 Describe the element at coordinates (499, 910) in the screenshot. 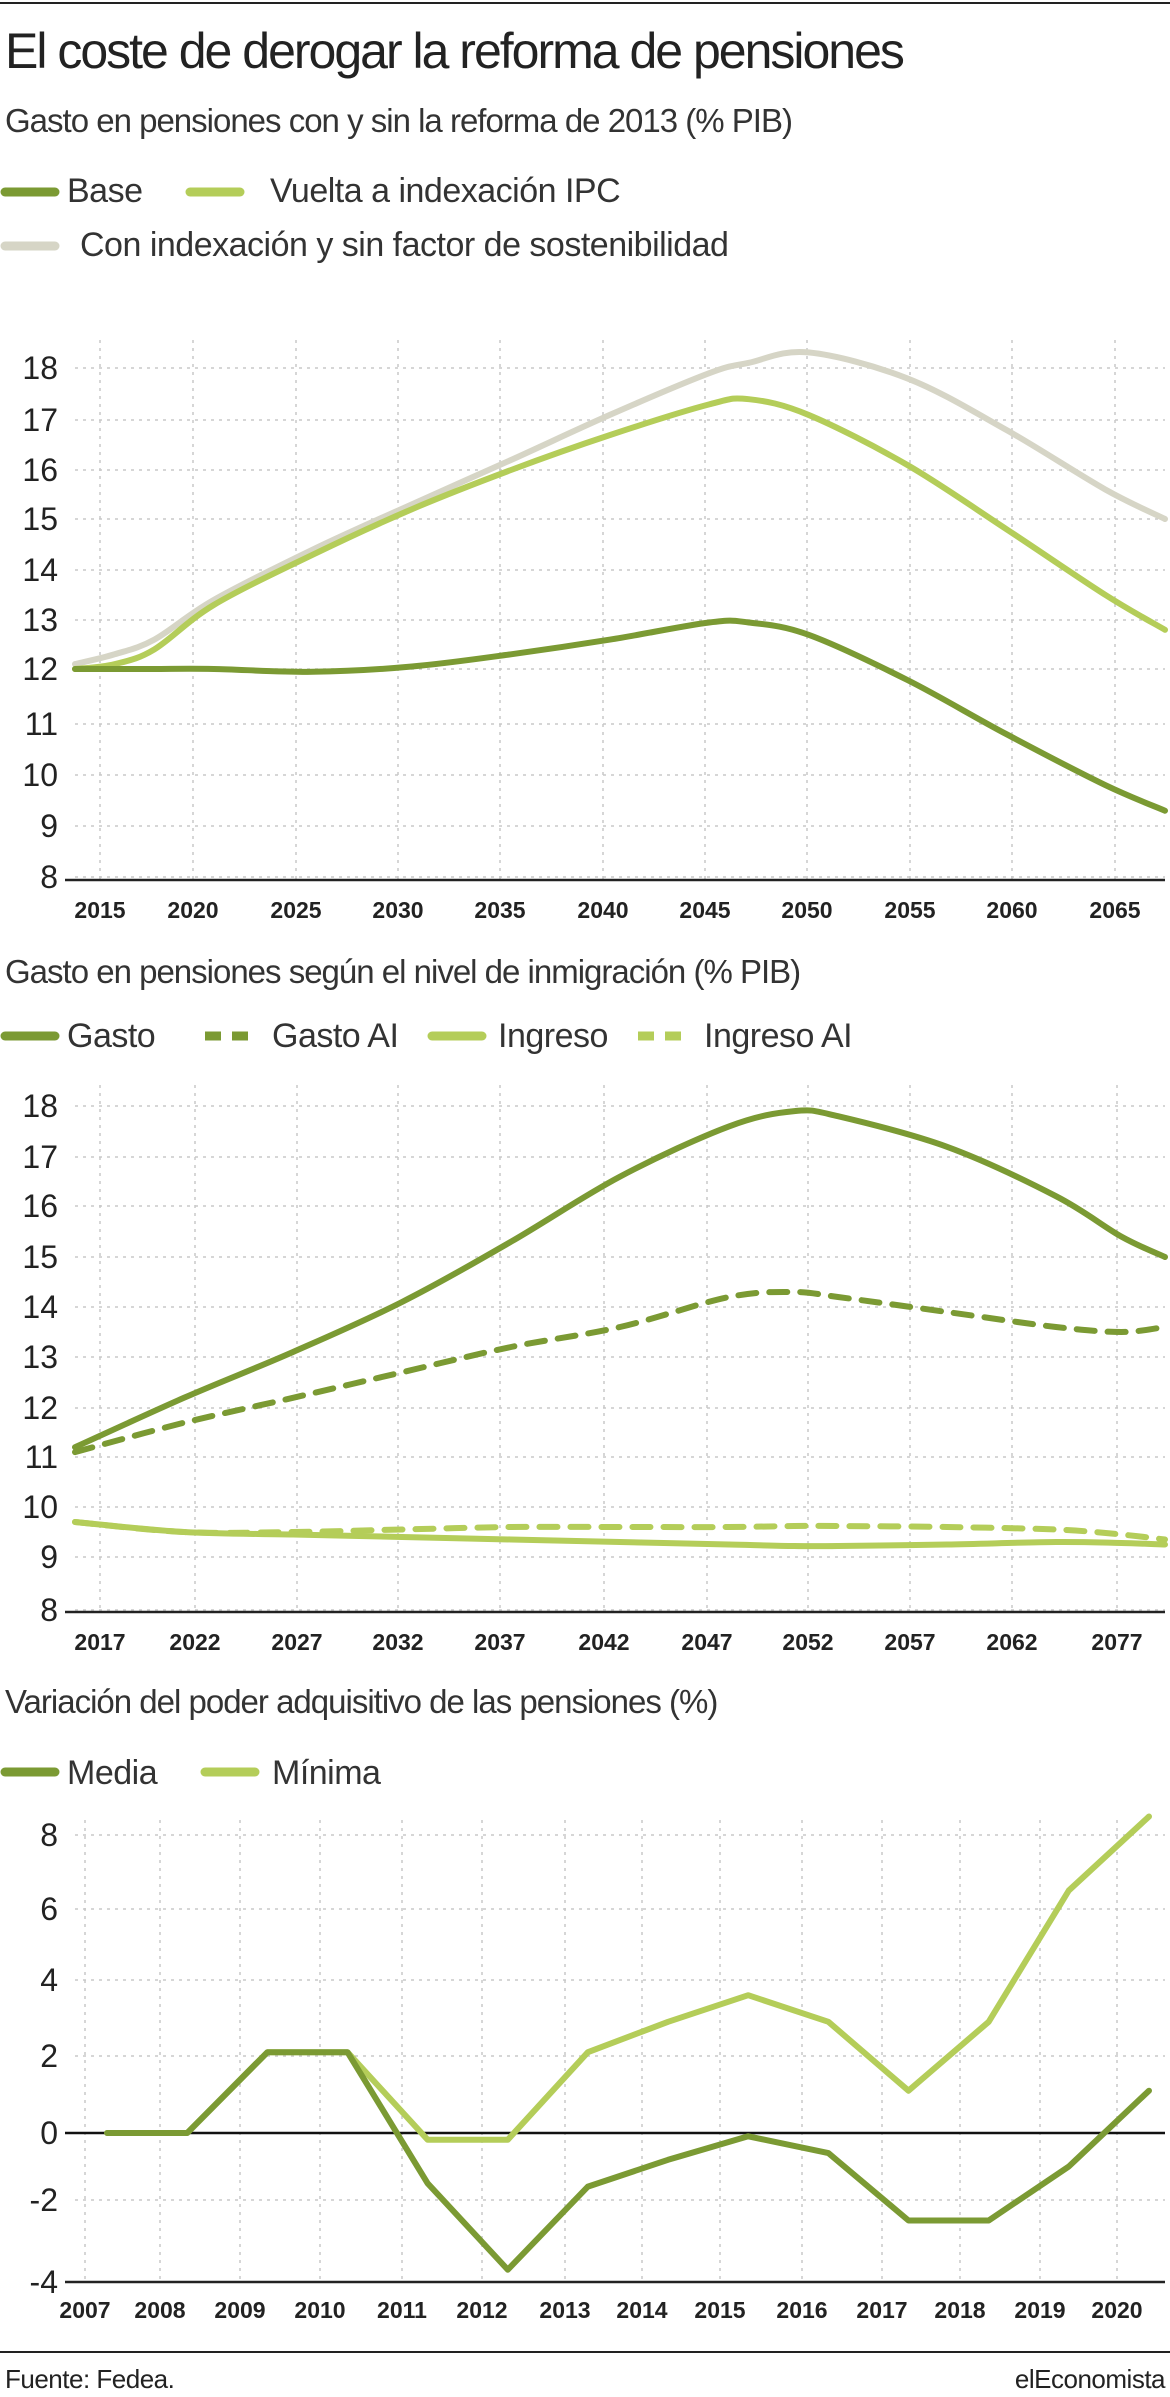

I see `x-tick-label: 2035` at that location.